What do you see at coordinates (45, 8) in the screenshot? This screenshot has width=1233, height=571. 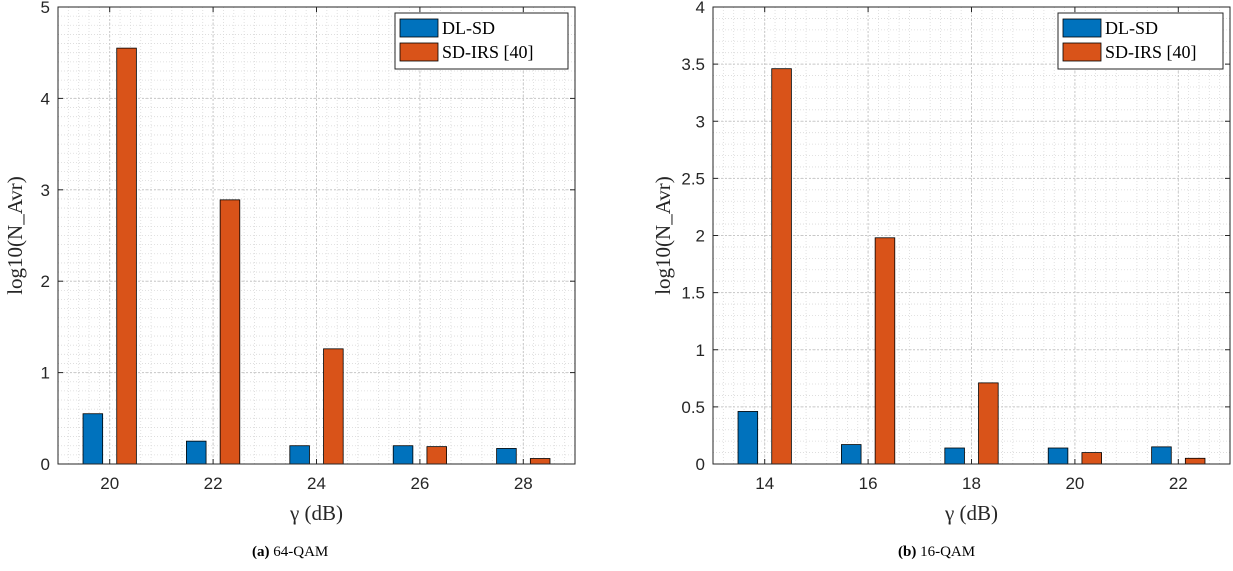 I see `y-tick-label: 5` at bounding box center [45, 8].